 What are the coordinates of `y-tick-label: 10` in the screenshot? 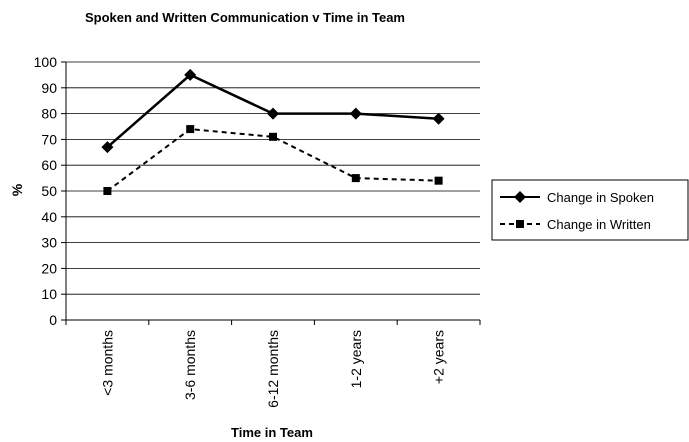 It's located at (49, 294).